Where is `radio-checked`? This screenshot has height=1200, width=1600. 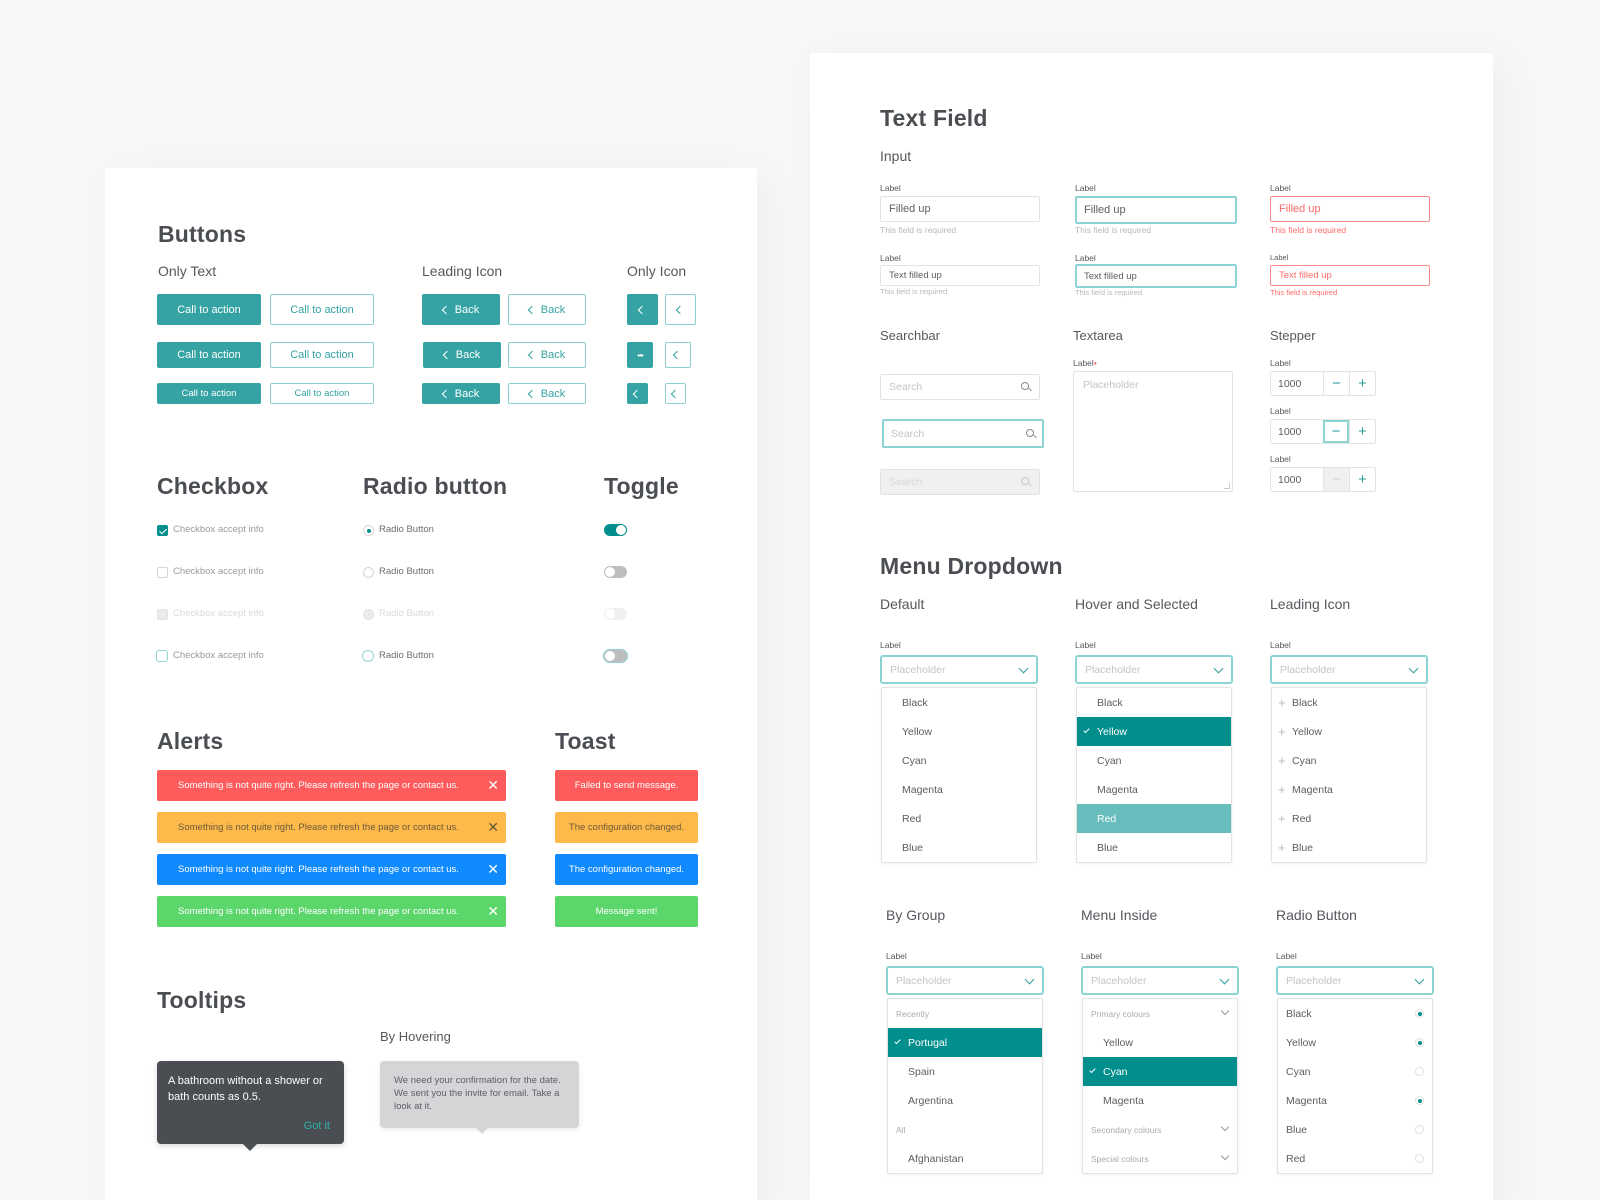
radio-checked is located at coordinates (368, 530).